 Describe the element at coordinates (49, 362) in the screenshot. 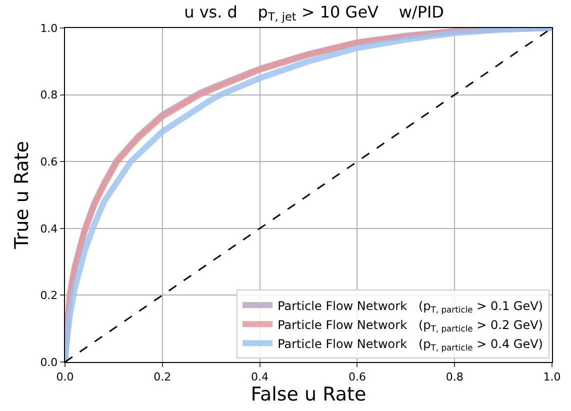

I see `y-tick-label: 0.0` at that location.